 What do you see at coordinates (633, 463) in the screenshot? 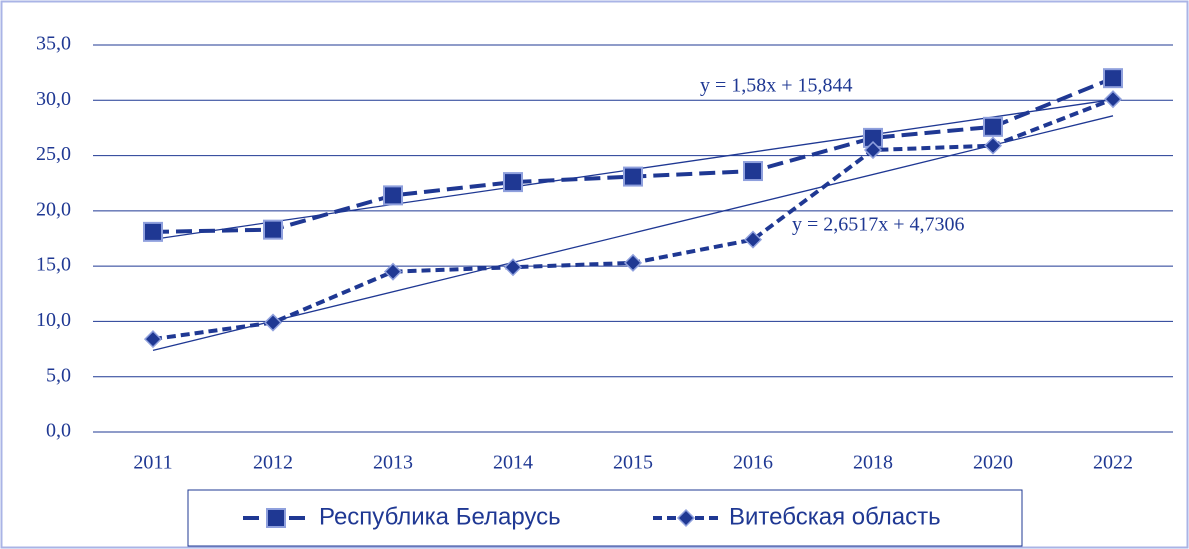
I see `x-tick-label: 2015` at bounding box center [633, 463].